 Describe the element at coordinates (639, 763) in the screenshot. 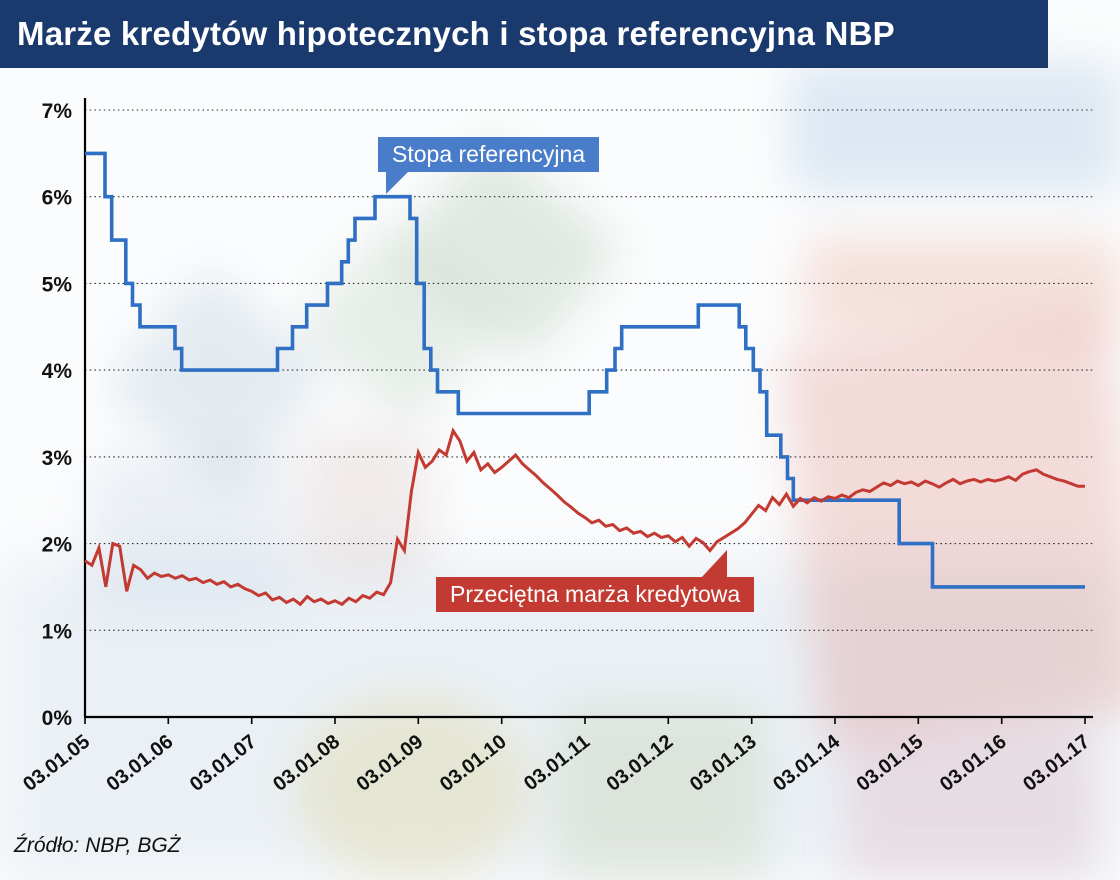

I see `x-axis-tick-label: 03.01.12` at that location.